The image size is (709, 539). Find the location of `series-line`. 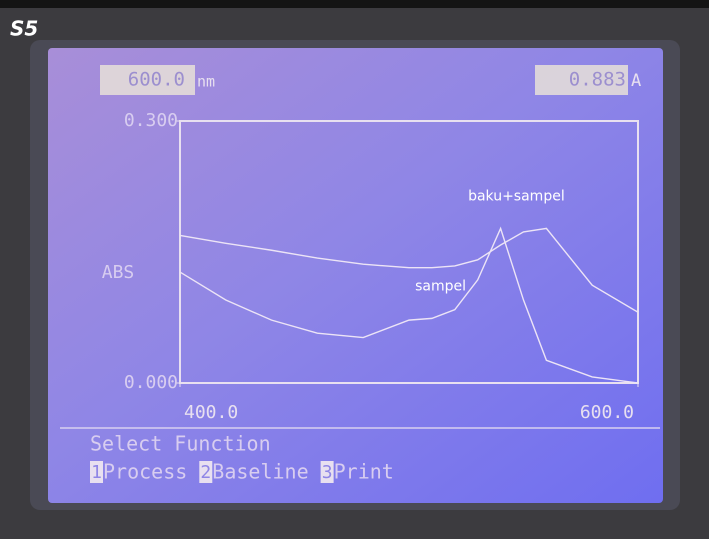

series-line is located at coordinates (409, 270).